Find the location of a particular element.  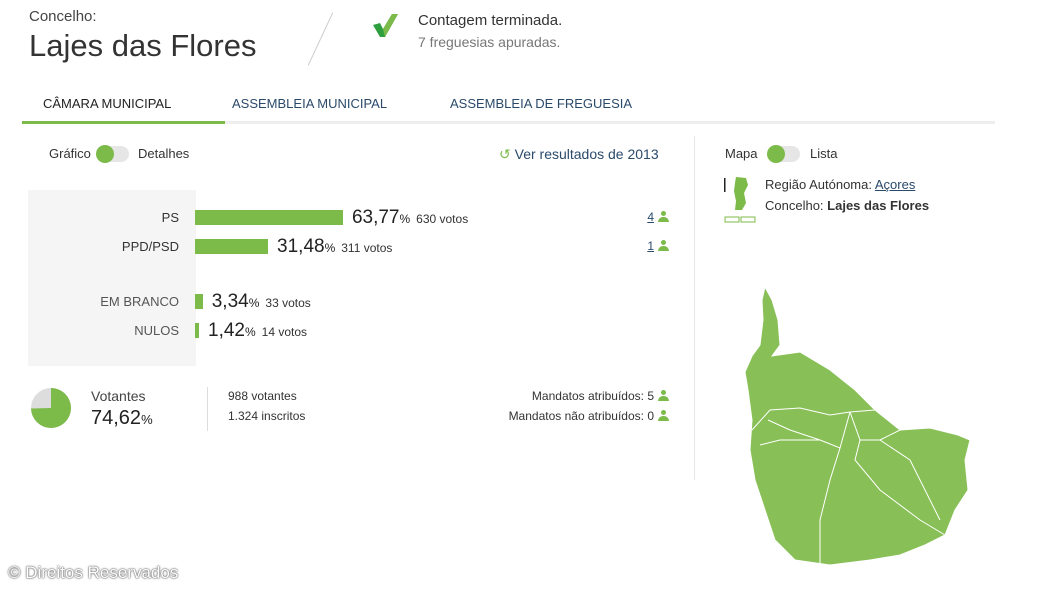

party-label: PPD/PSD is located at coordinates (150, 246).